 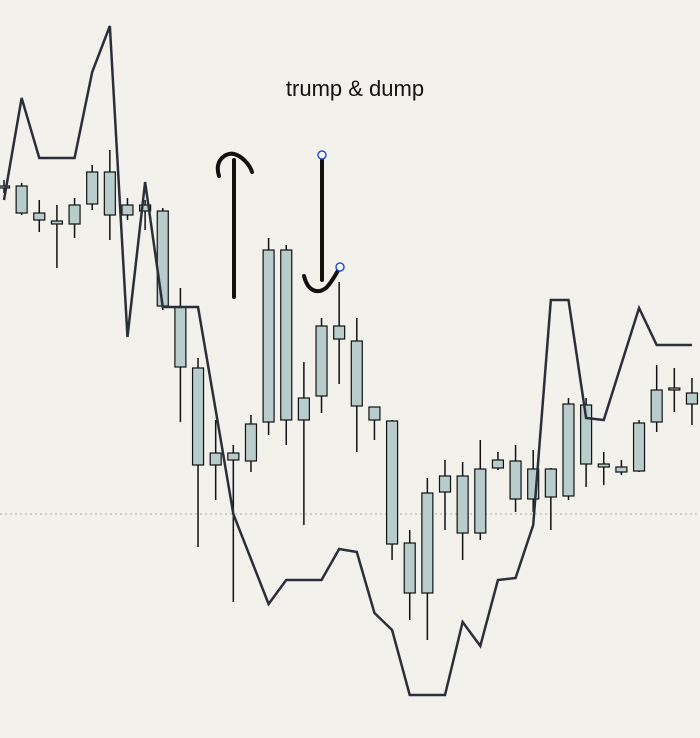 I want to click on up-arrow, so click(x=234, y=225).